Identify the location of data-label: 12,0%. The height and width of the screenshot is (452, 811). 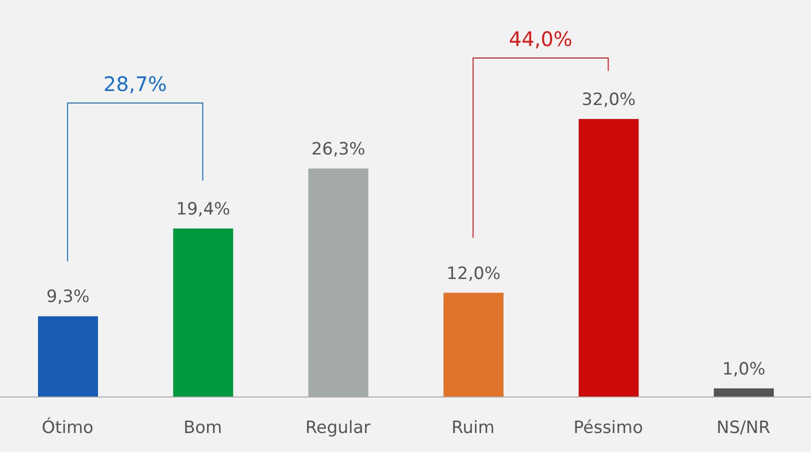
(473, 274).